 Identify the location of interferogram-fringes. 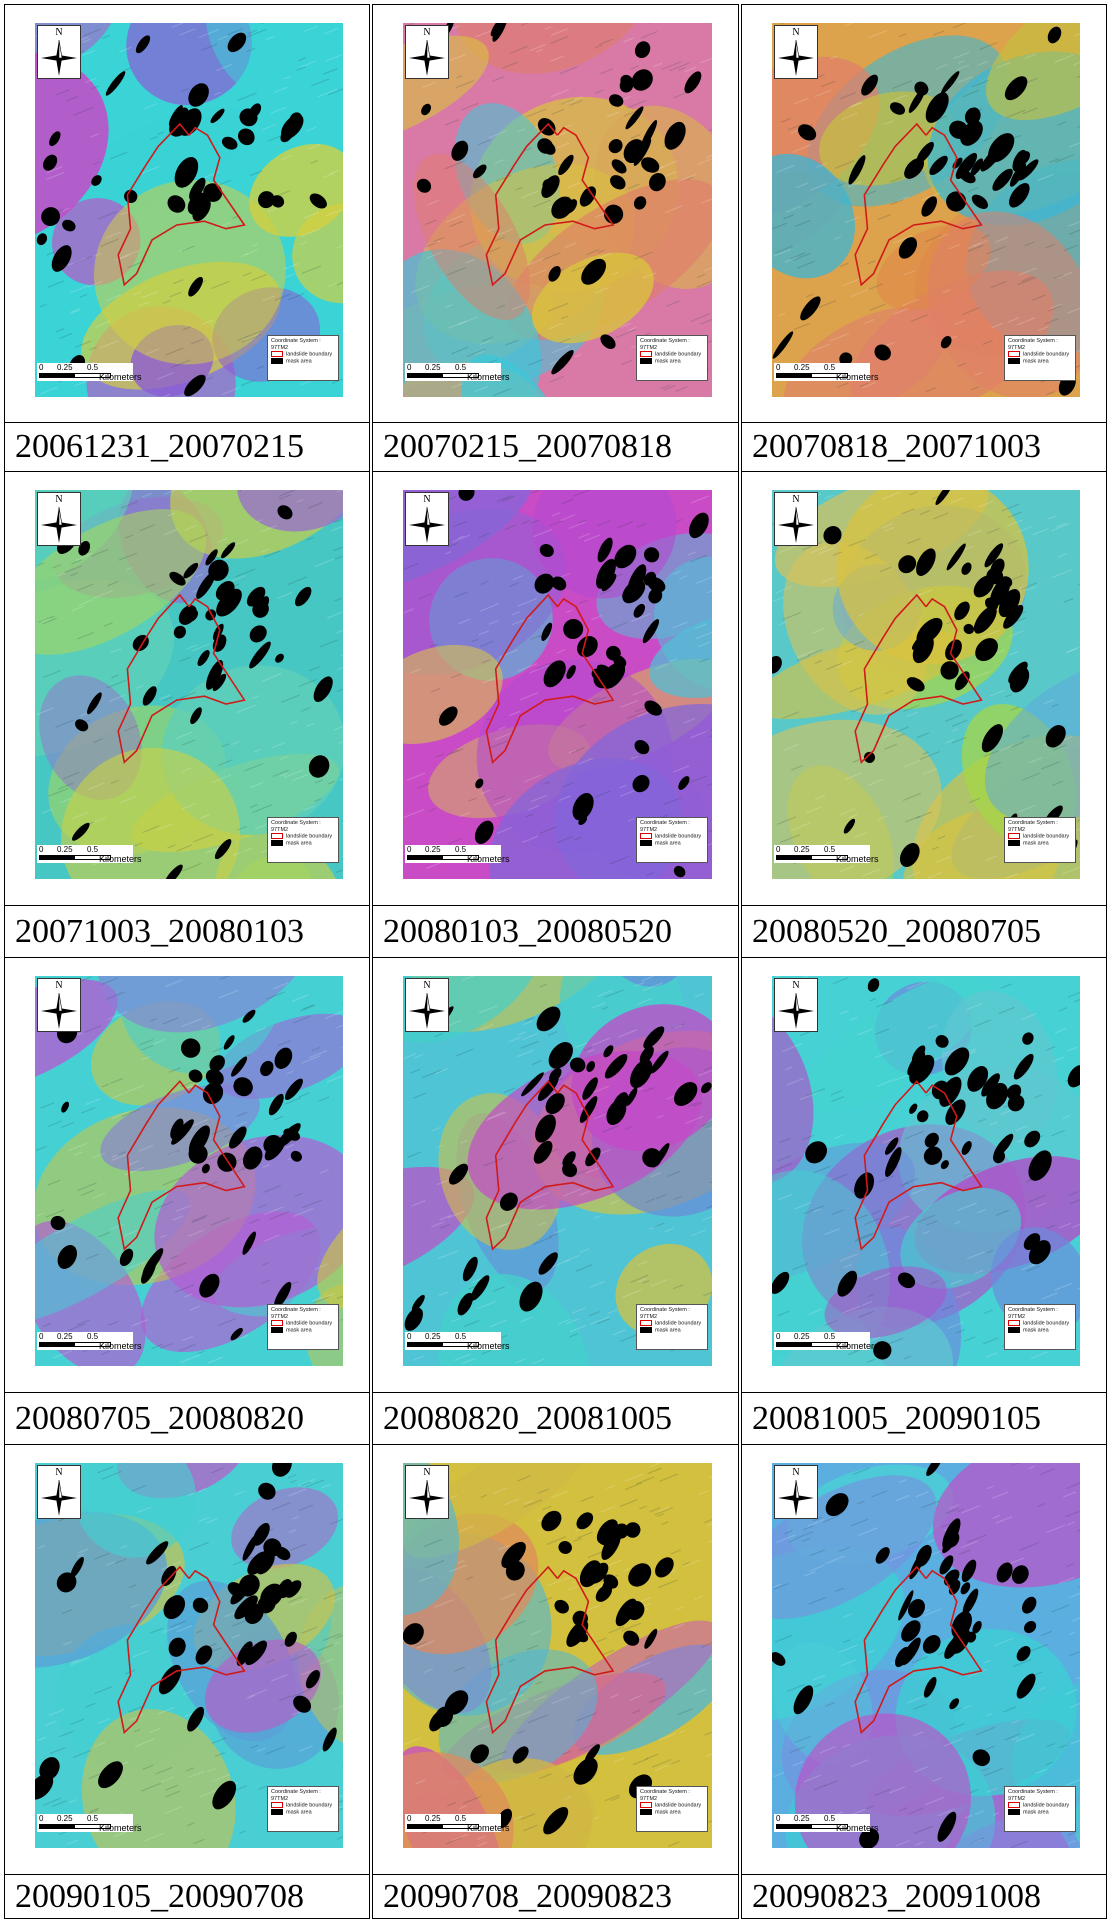
(557, 1171).